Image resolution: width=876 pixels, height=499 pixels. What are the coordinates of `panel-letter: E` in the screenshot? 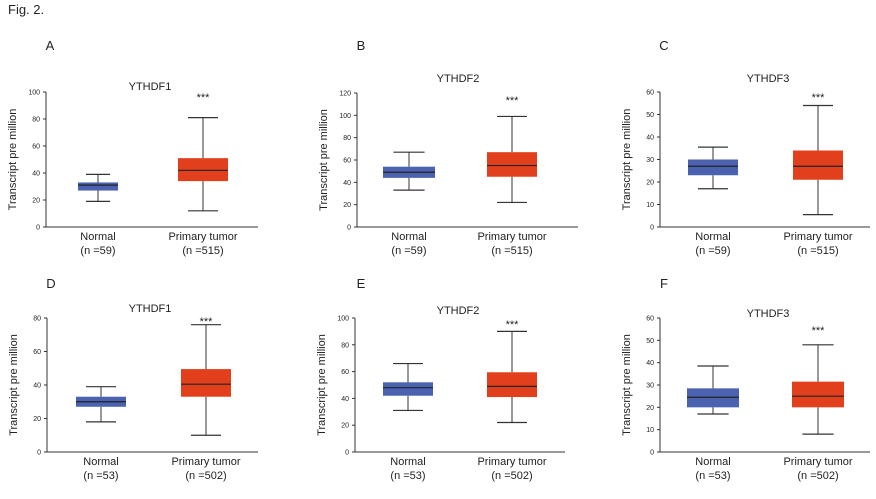 It's located at (361, 283).